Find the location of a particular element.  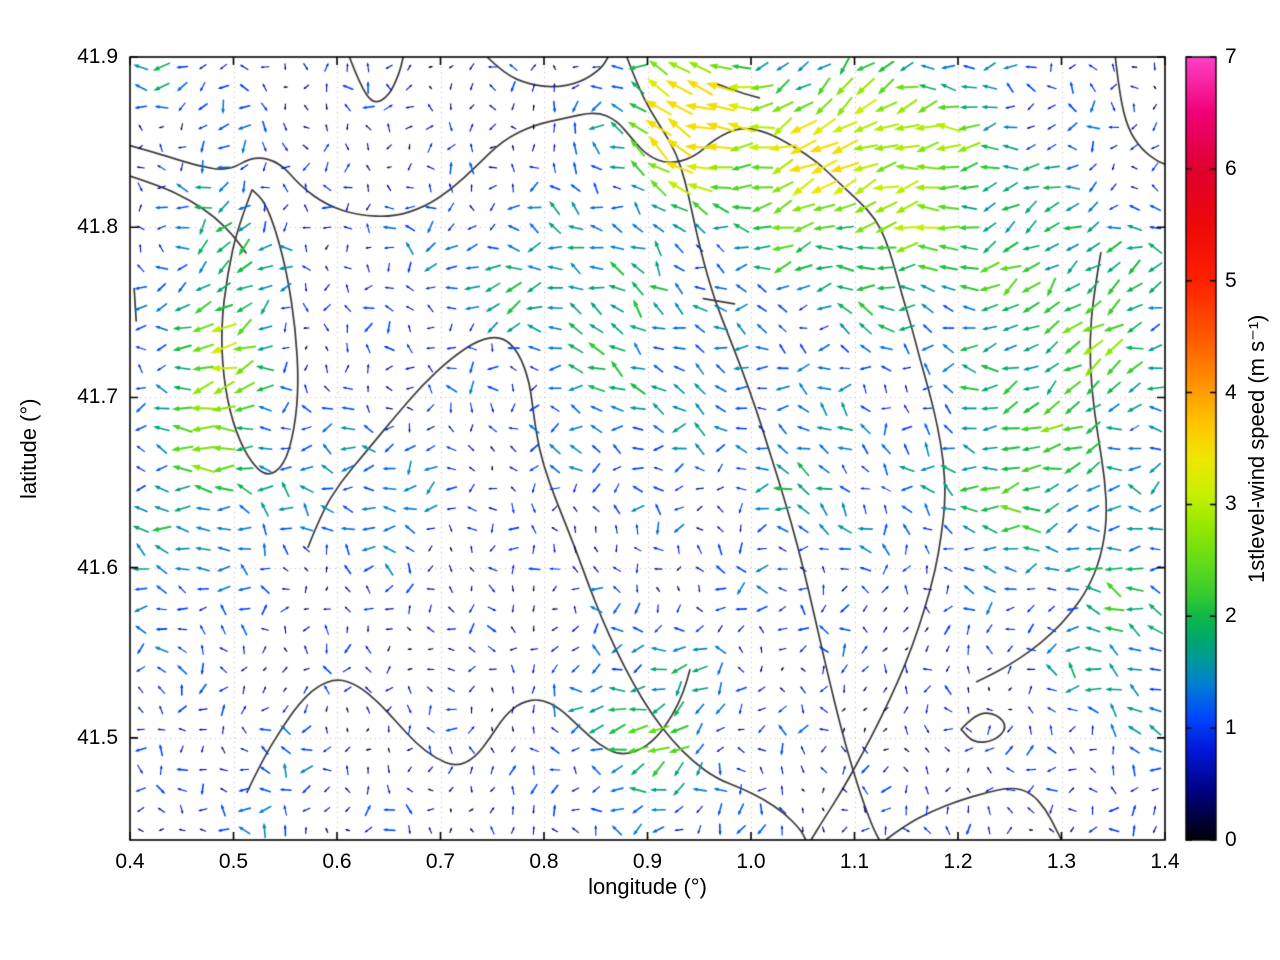

colorbar-title: 1stlevel-wind speed (m s⁻¹) is located at coordinates (1256, 448).